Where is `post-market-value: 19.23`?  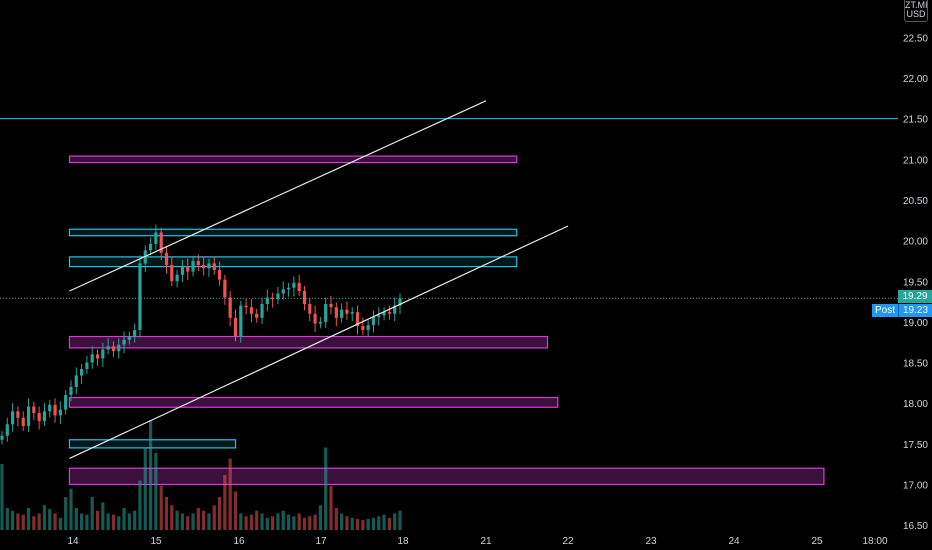
post-market-value: 19.23 is located at coordinates (915, 310).